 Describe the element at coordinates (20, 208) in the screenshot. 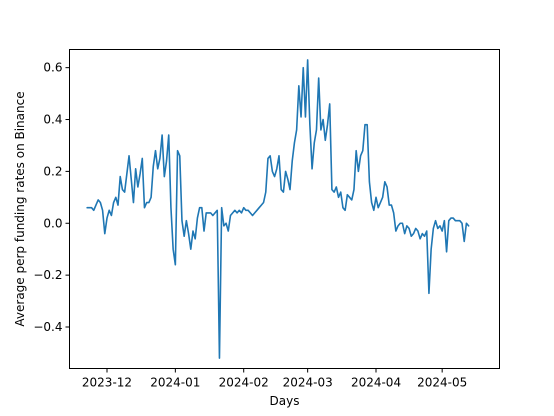

I see `y-axis-label: Average perp funding rates on Binance` at that location.